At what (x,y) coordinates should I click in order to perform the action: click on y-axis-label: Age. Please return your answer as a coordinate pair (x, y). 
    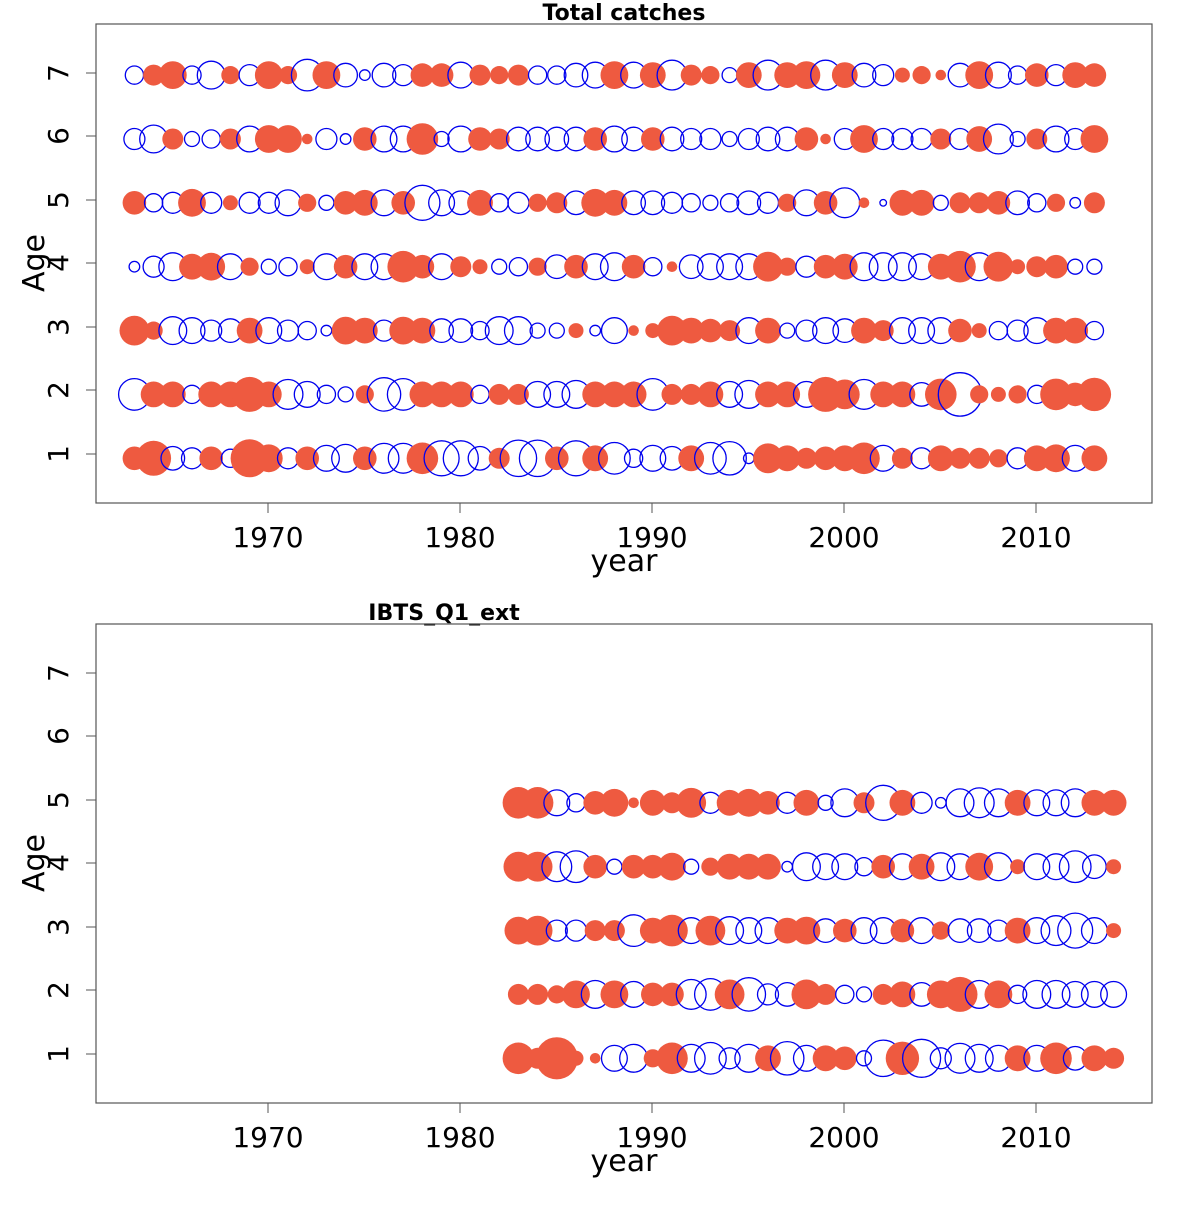
    Looking at the image, I should click on (34, 263).